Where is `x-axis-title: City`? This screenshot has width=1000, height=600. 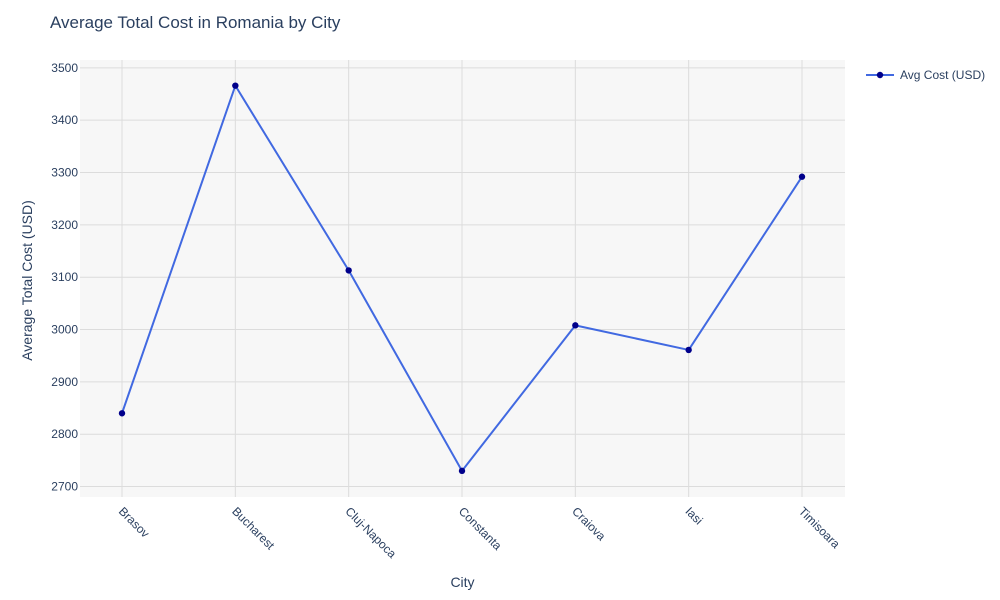 x-axis-title: City is located at coordinates (462, 582).